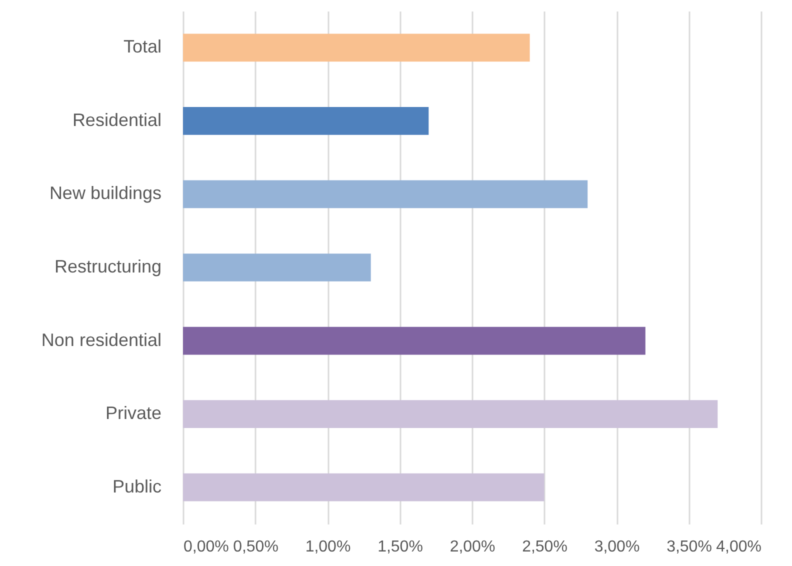  Describe the element at coordinates (137, 486) in the screenshot. I see `y-tick-label: Public` at that location.